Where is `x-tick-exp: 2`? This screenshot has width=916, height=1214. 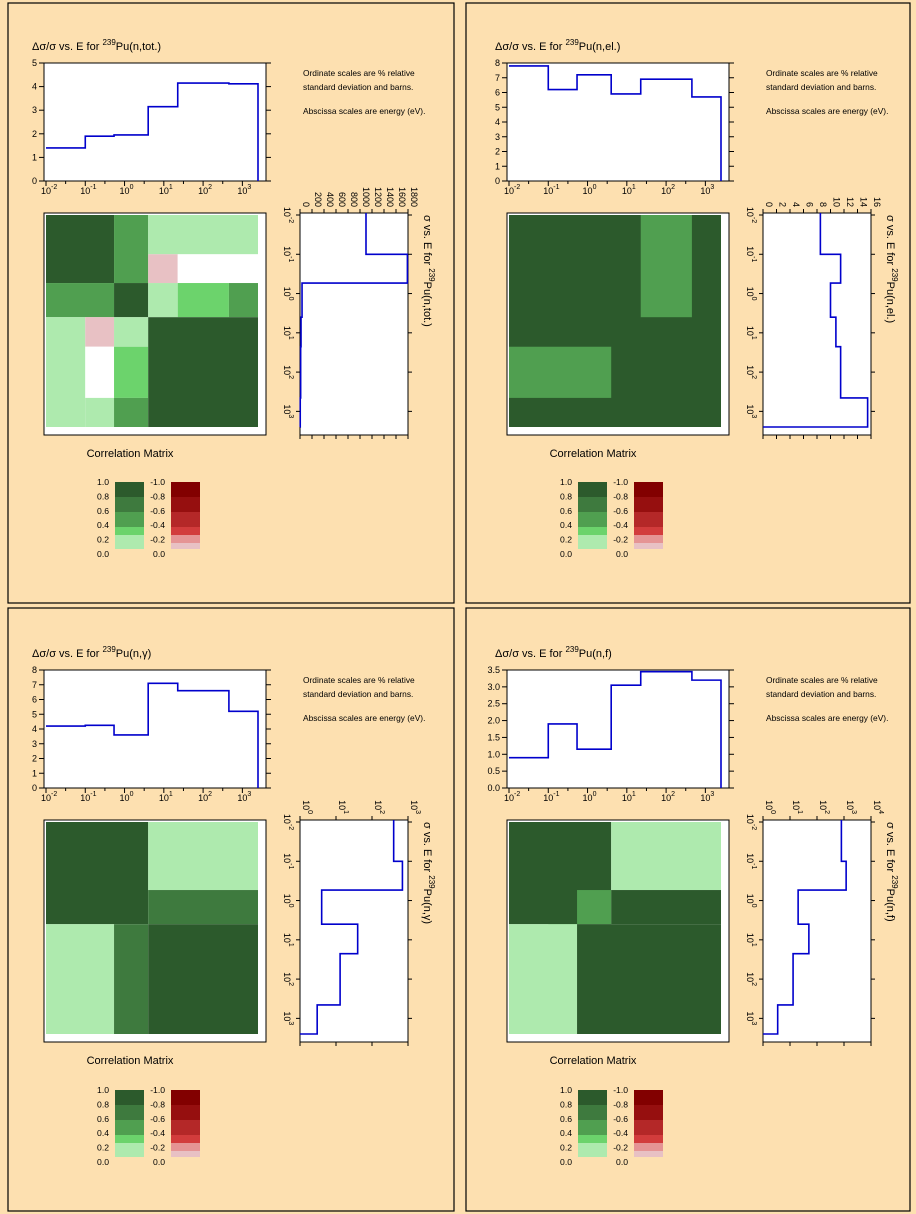
x-tick-exp: 2 is located at coordinates (673, 794).